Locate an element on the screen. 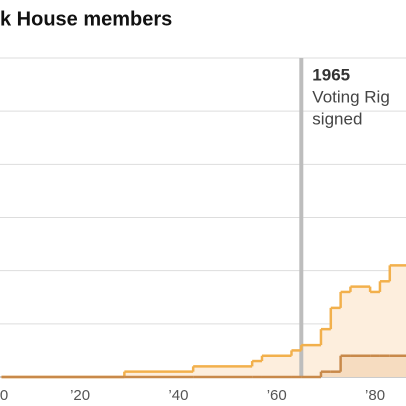  x-tick-label: 0 is located at coordinates (4, 395).